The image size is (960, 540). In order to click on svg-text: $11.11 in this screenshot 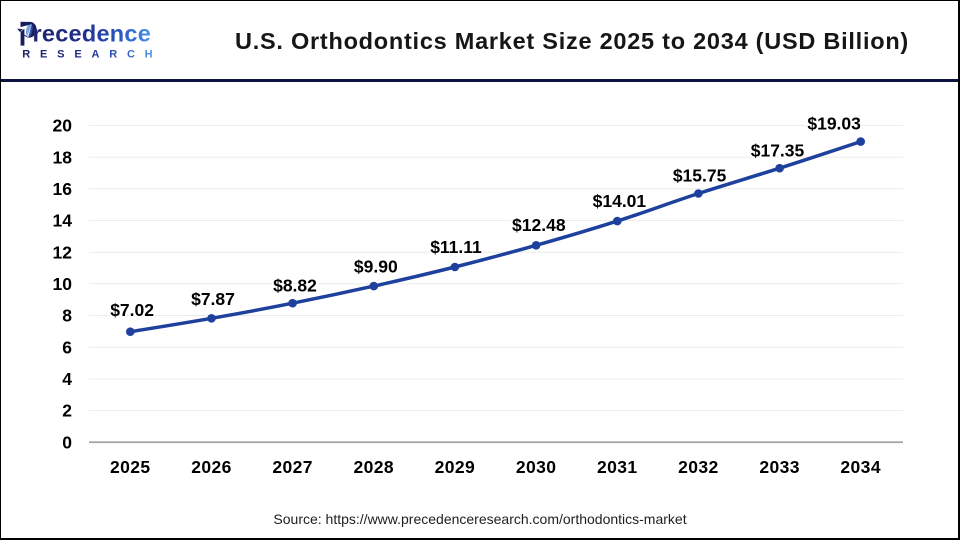, I will do `click(456, 247)`.